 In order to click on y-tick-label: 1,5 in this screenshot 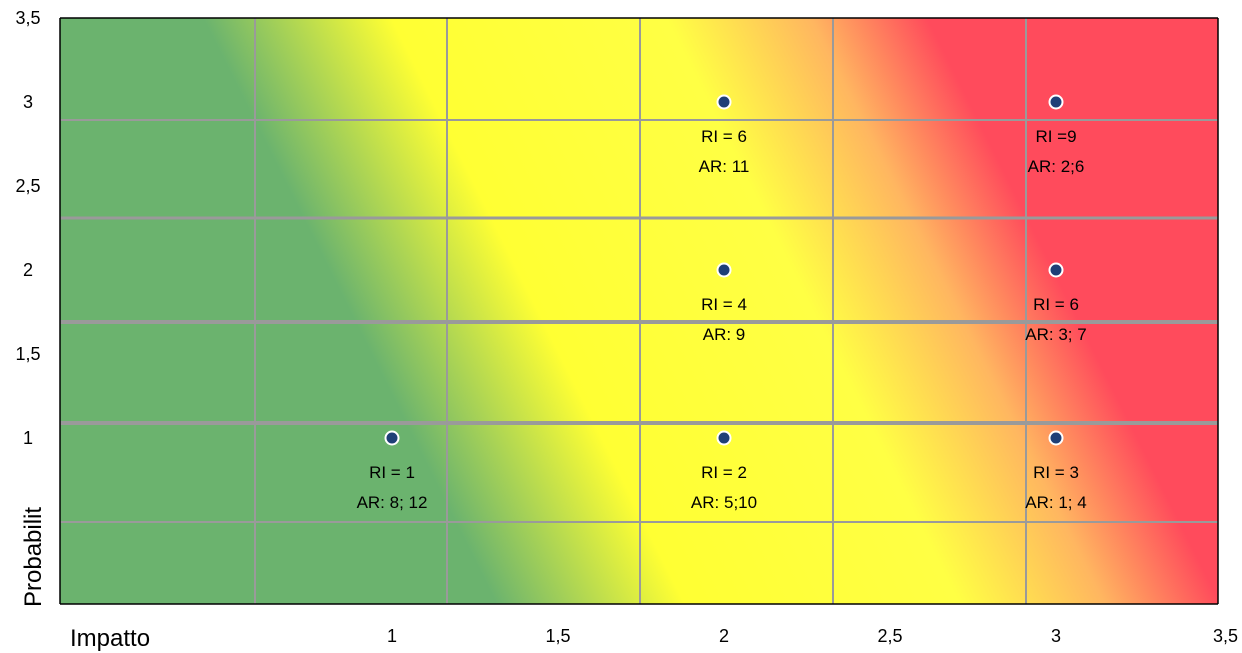, I will do `click(27, 354)`.